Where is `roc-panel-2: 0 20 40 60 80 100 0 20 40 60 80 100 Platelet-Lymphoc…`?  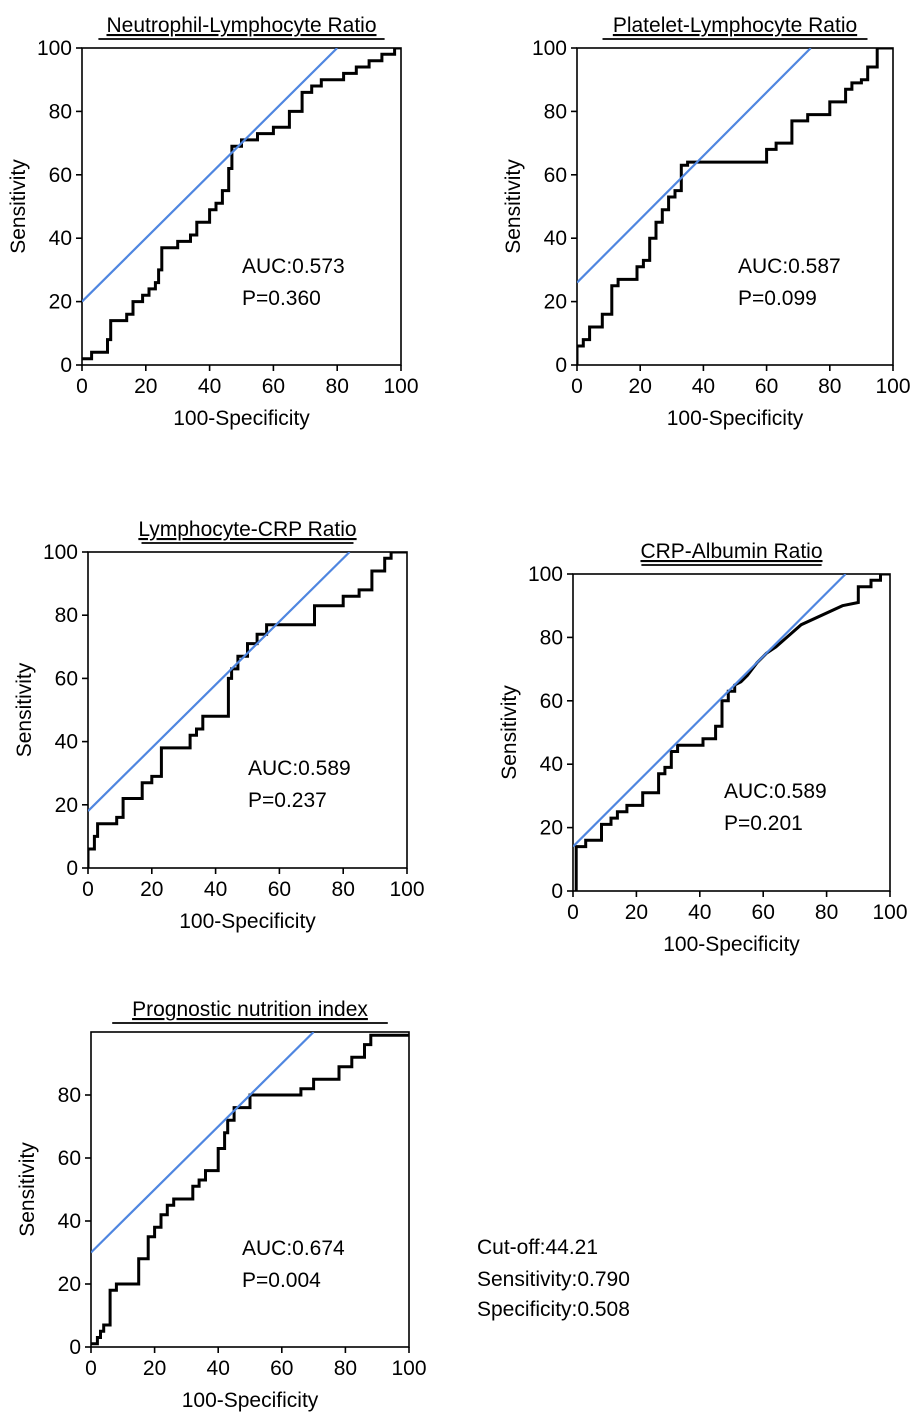
roc-panel-2: 0 20 40 60 80 100 0 20 40 60 80 100 Platelet-Lymphoc… is located at coordinates (706, 222).